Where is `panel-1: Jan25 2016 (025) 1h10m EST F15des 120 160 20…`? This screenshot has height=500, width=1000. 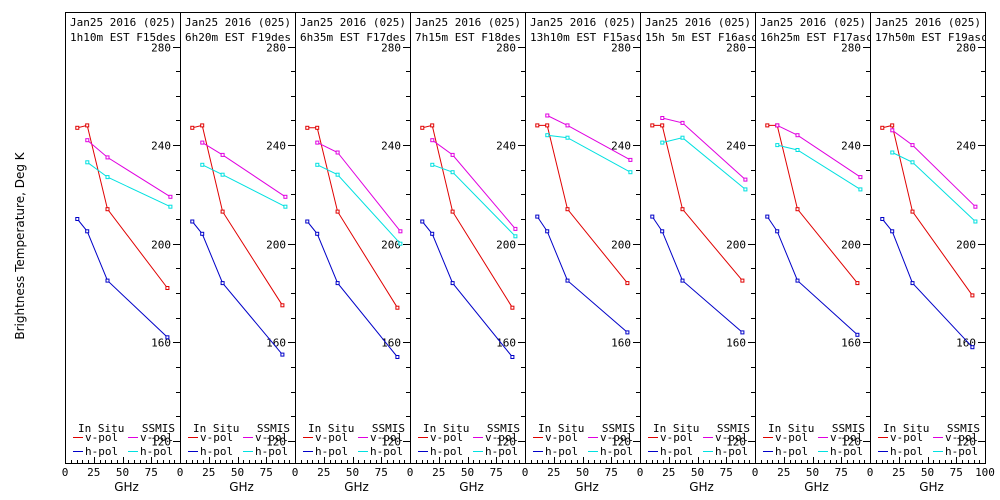 panel-1: Jan25 2016 (025) 1h10m EST F15des 120 160 20… is located at coordinates (123, 238).